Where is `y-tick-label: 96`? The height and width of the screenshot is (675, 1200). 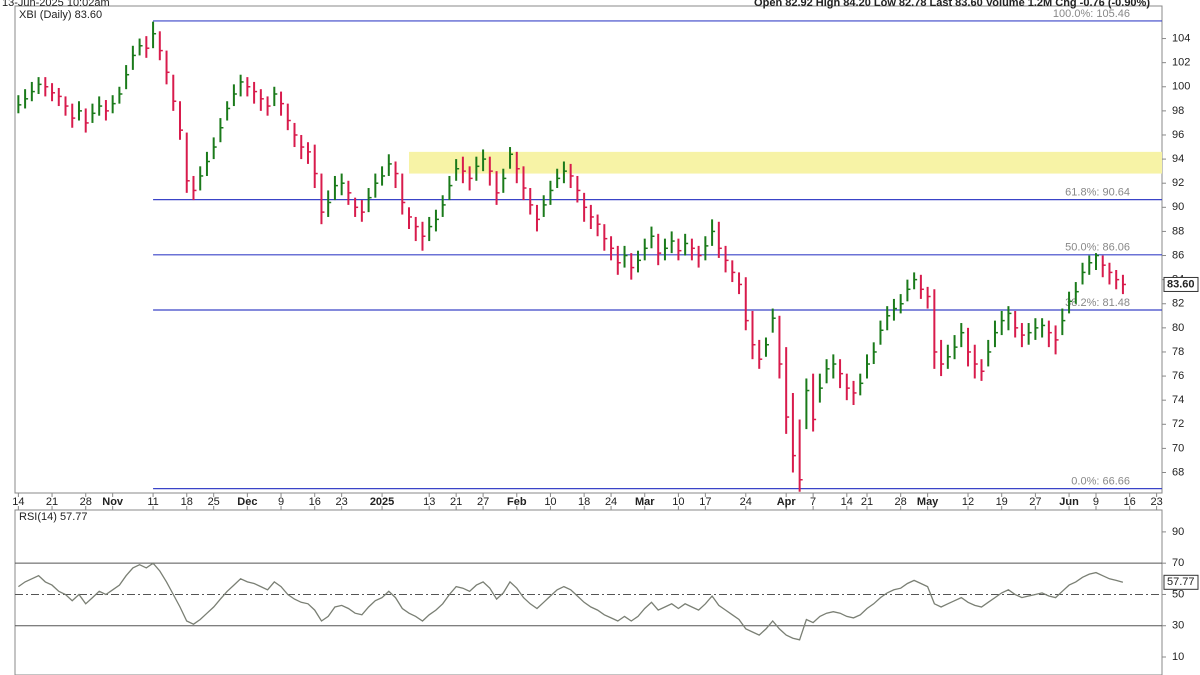
y-tick-label: 96 is located at coordinates (1178, 135).